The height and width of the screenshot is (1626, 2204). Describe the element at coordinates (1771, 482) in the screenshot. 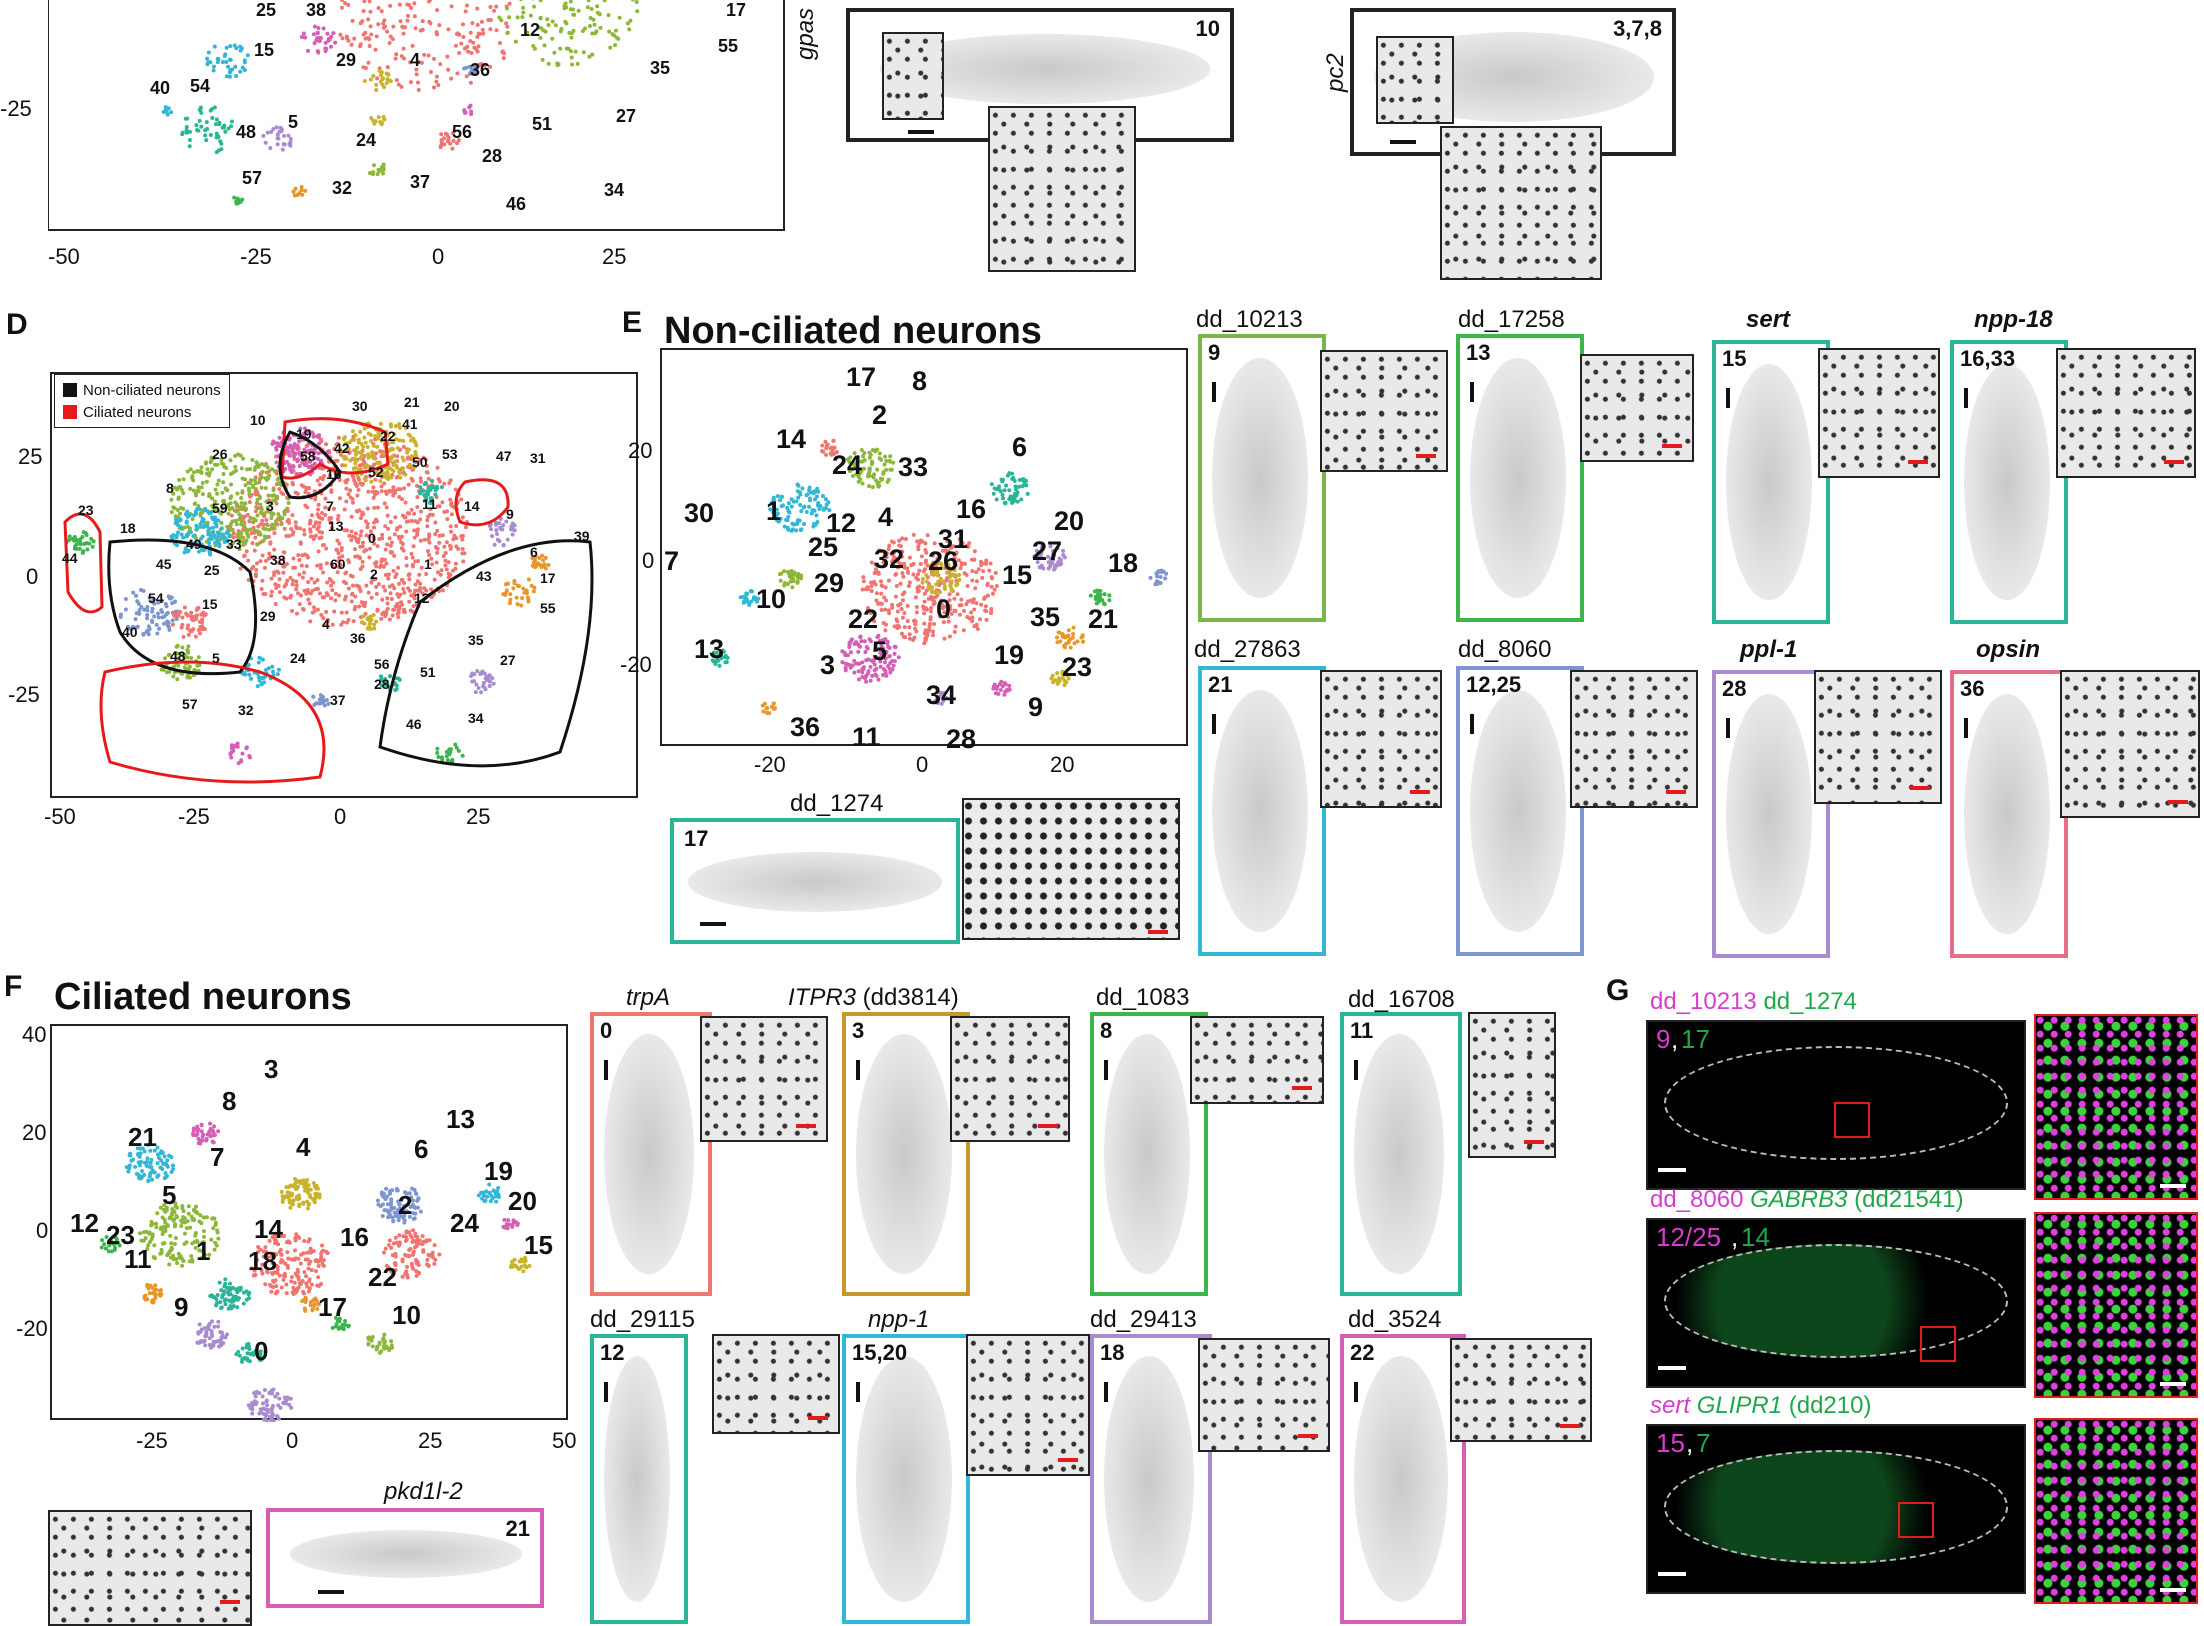

I see `gene-expression-image: 15` at that location.